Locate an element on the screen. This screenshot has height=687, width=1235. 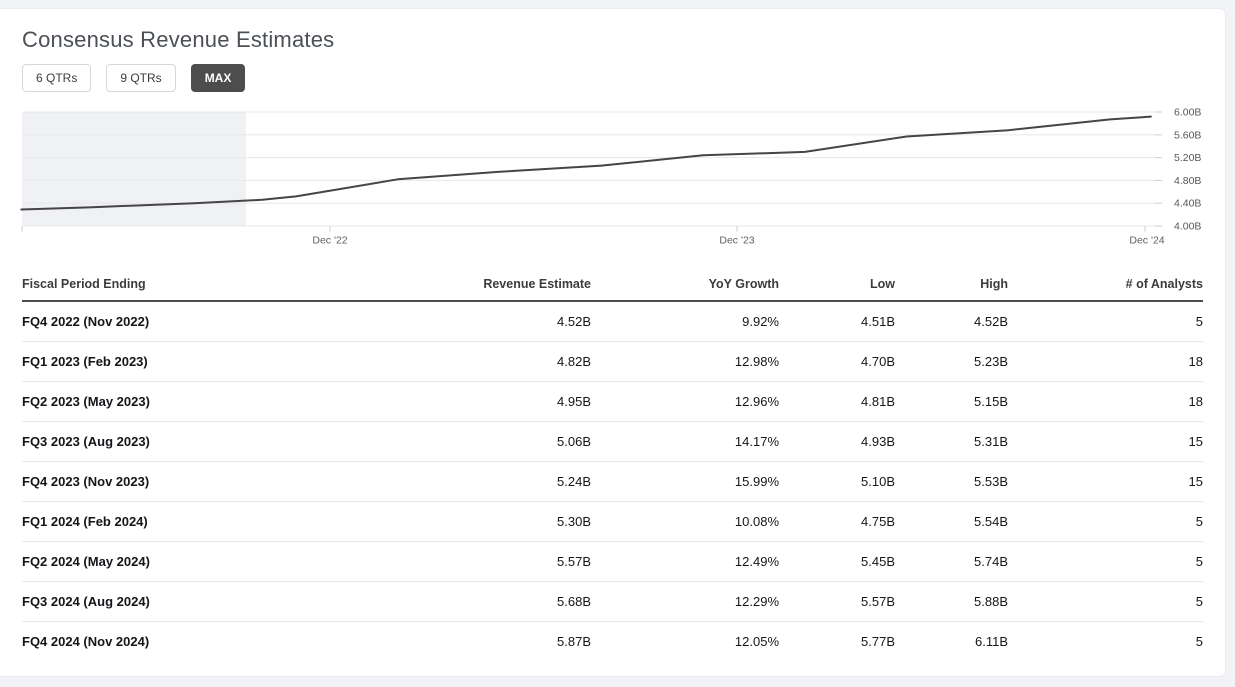
range-button-max: MAX is located at coordinates (218, 78).